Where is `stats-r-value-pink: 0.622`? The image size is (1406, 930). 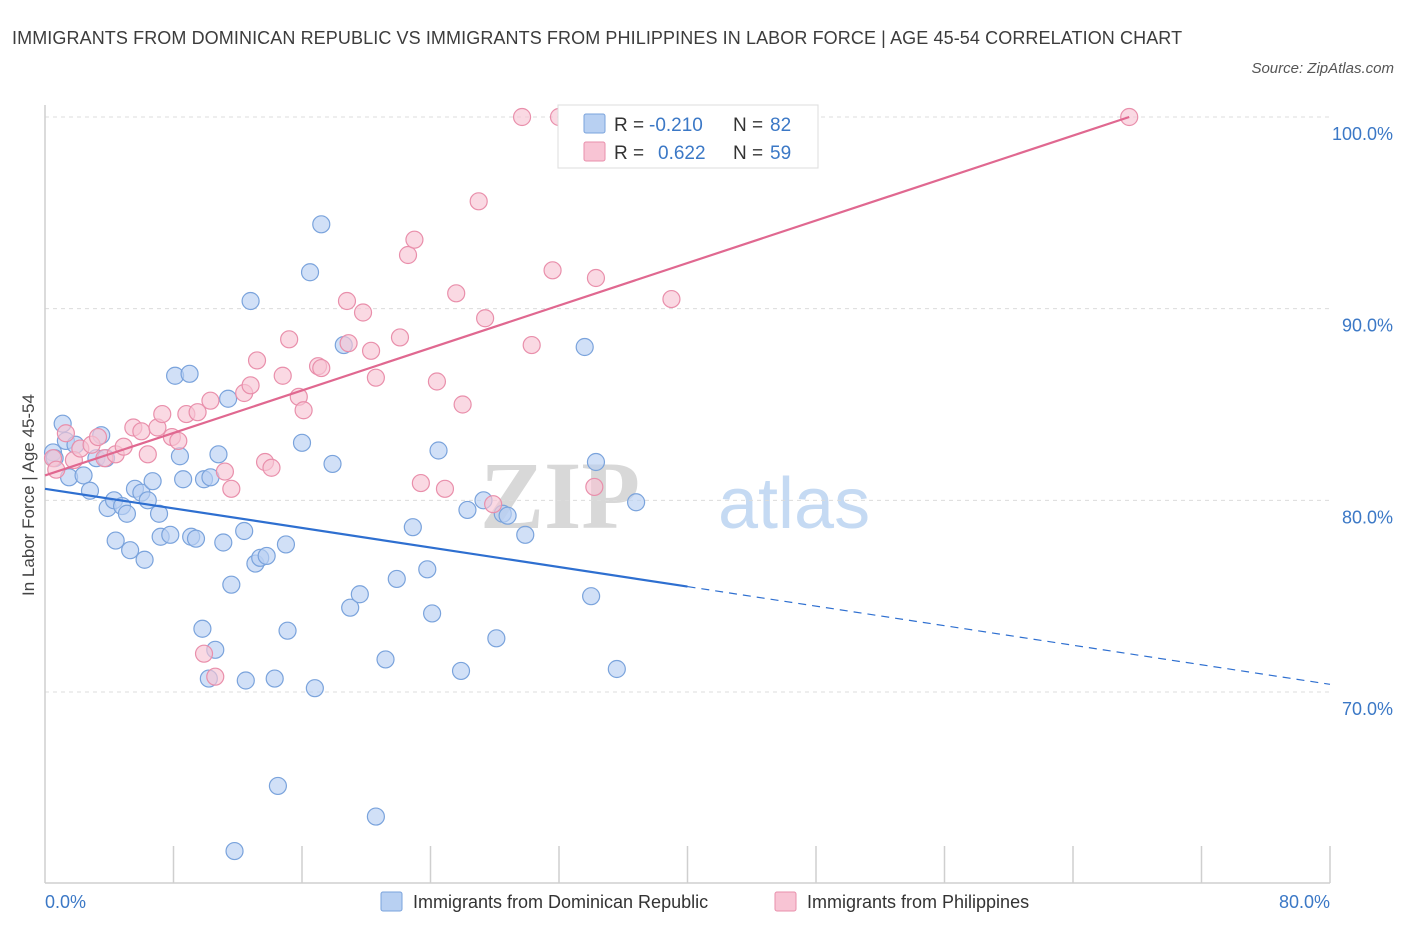 stats-r-value-pink: 0.622 is located at coordinates (682, 153).